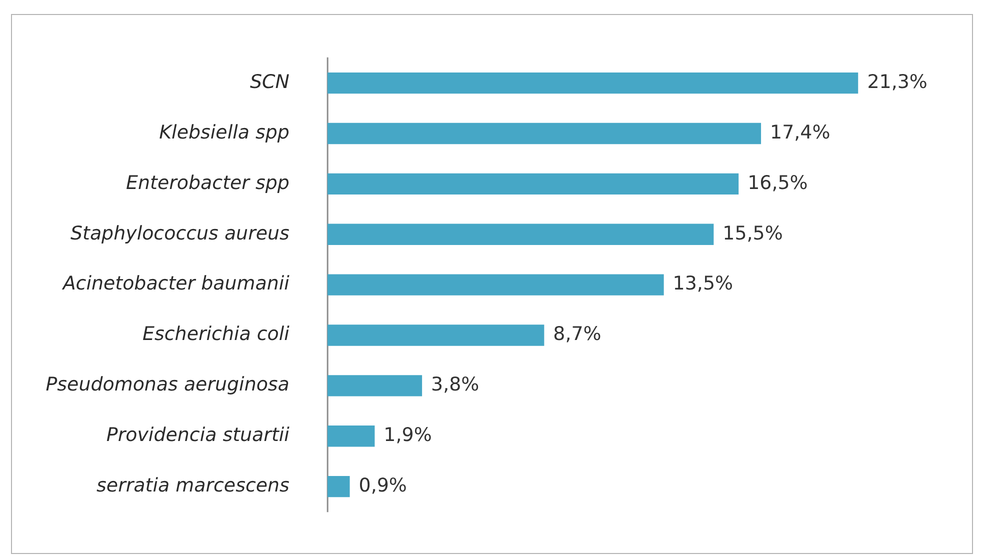 The height and width of the screenshot is (560, 985). Describe the element at coordinates (577, 334) in the screenshot. I see `data-label: 8,7%` at that location.